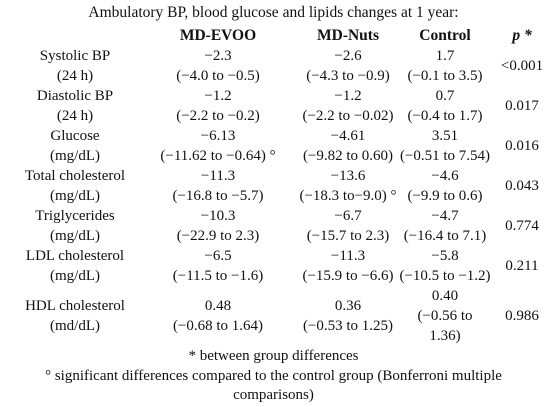 The height and width of the screenshot is (407, 547). What do you see at coordinates (218, 106) in the screenshot?
I see `cell-md-evoo: −1.2 (−2.2 to −0.2)` at bounding box center [218, 106].